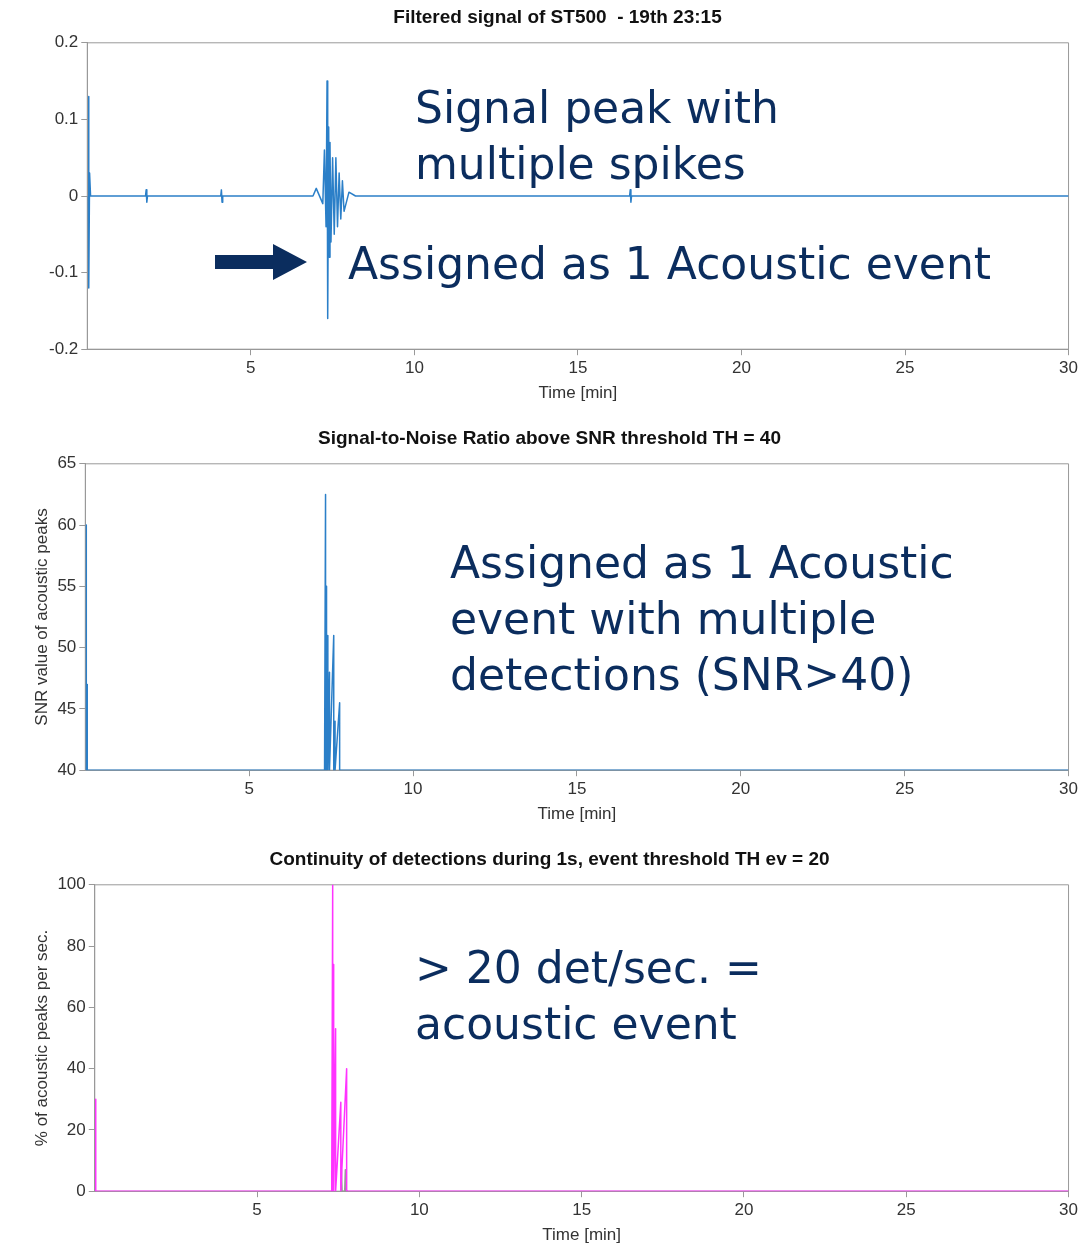 This screenshot has width=1081, height=1252. What do you see at coordinates (589, 996) in the screenshot?
I see `annotation: > 20 det/sec. = acoustic event` at bounding box center [589, 996].